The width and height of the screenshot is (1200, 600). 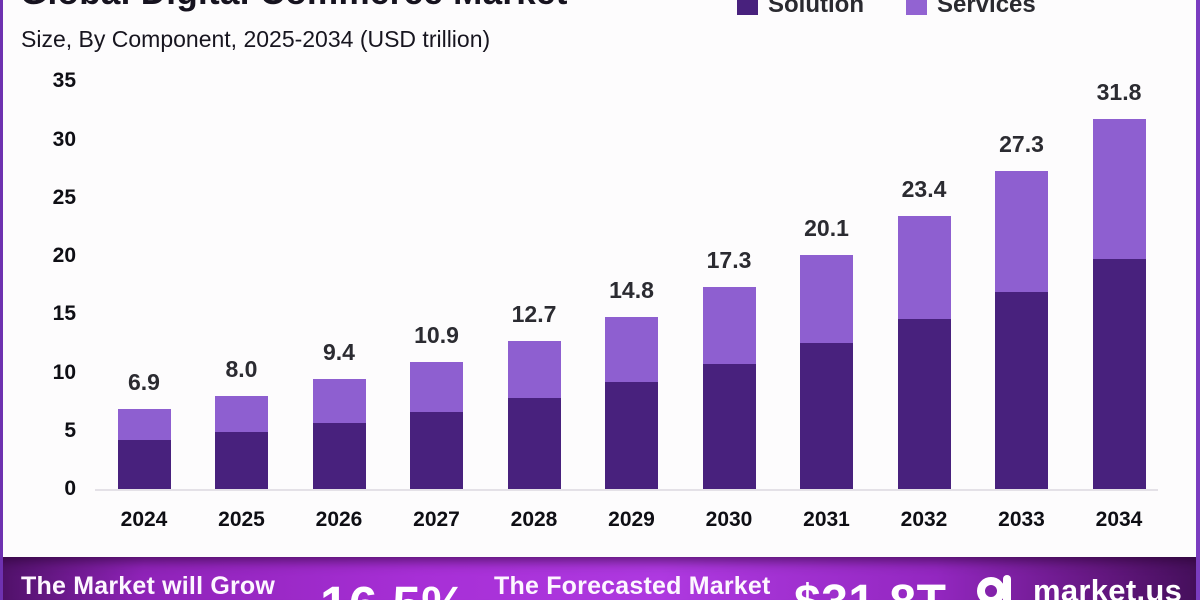 I want to click on legend-item-services: Services, so click(x=970, y=9).